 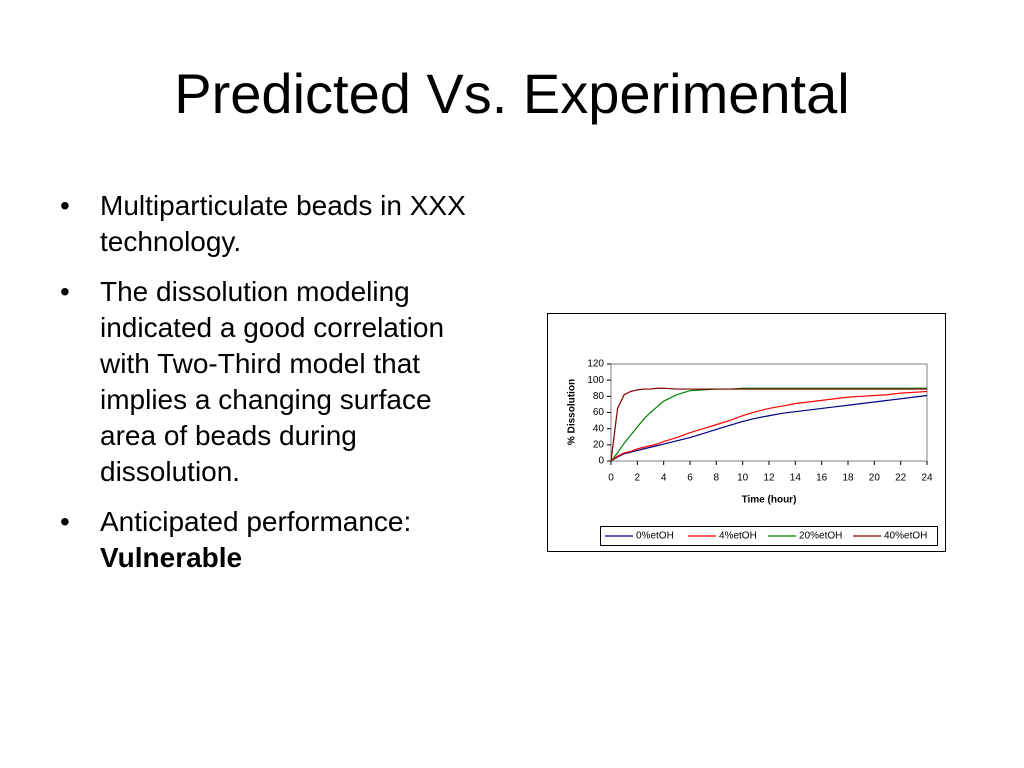 What do you see at coordinates (601, 461) in the screenshot?
I see `y-tick-label: 0` at bounding box center [601, 461].